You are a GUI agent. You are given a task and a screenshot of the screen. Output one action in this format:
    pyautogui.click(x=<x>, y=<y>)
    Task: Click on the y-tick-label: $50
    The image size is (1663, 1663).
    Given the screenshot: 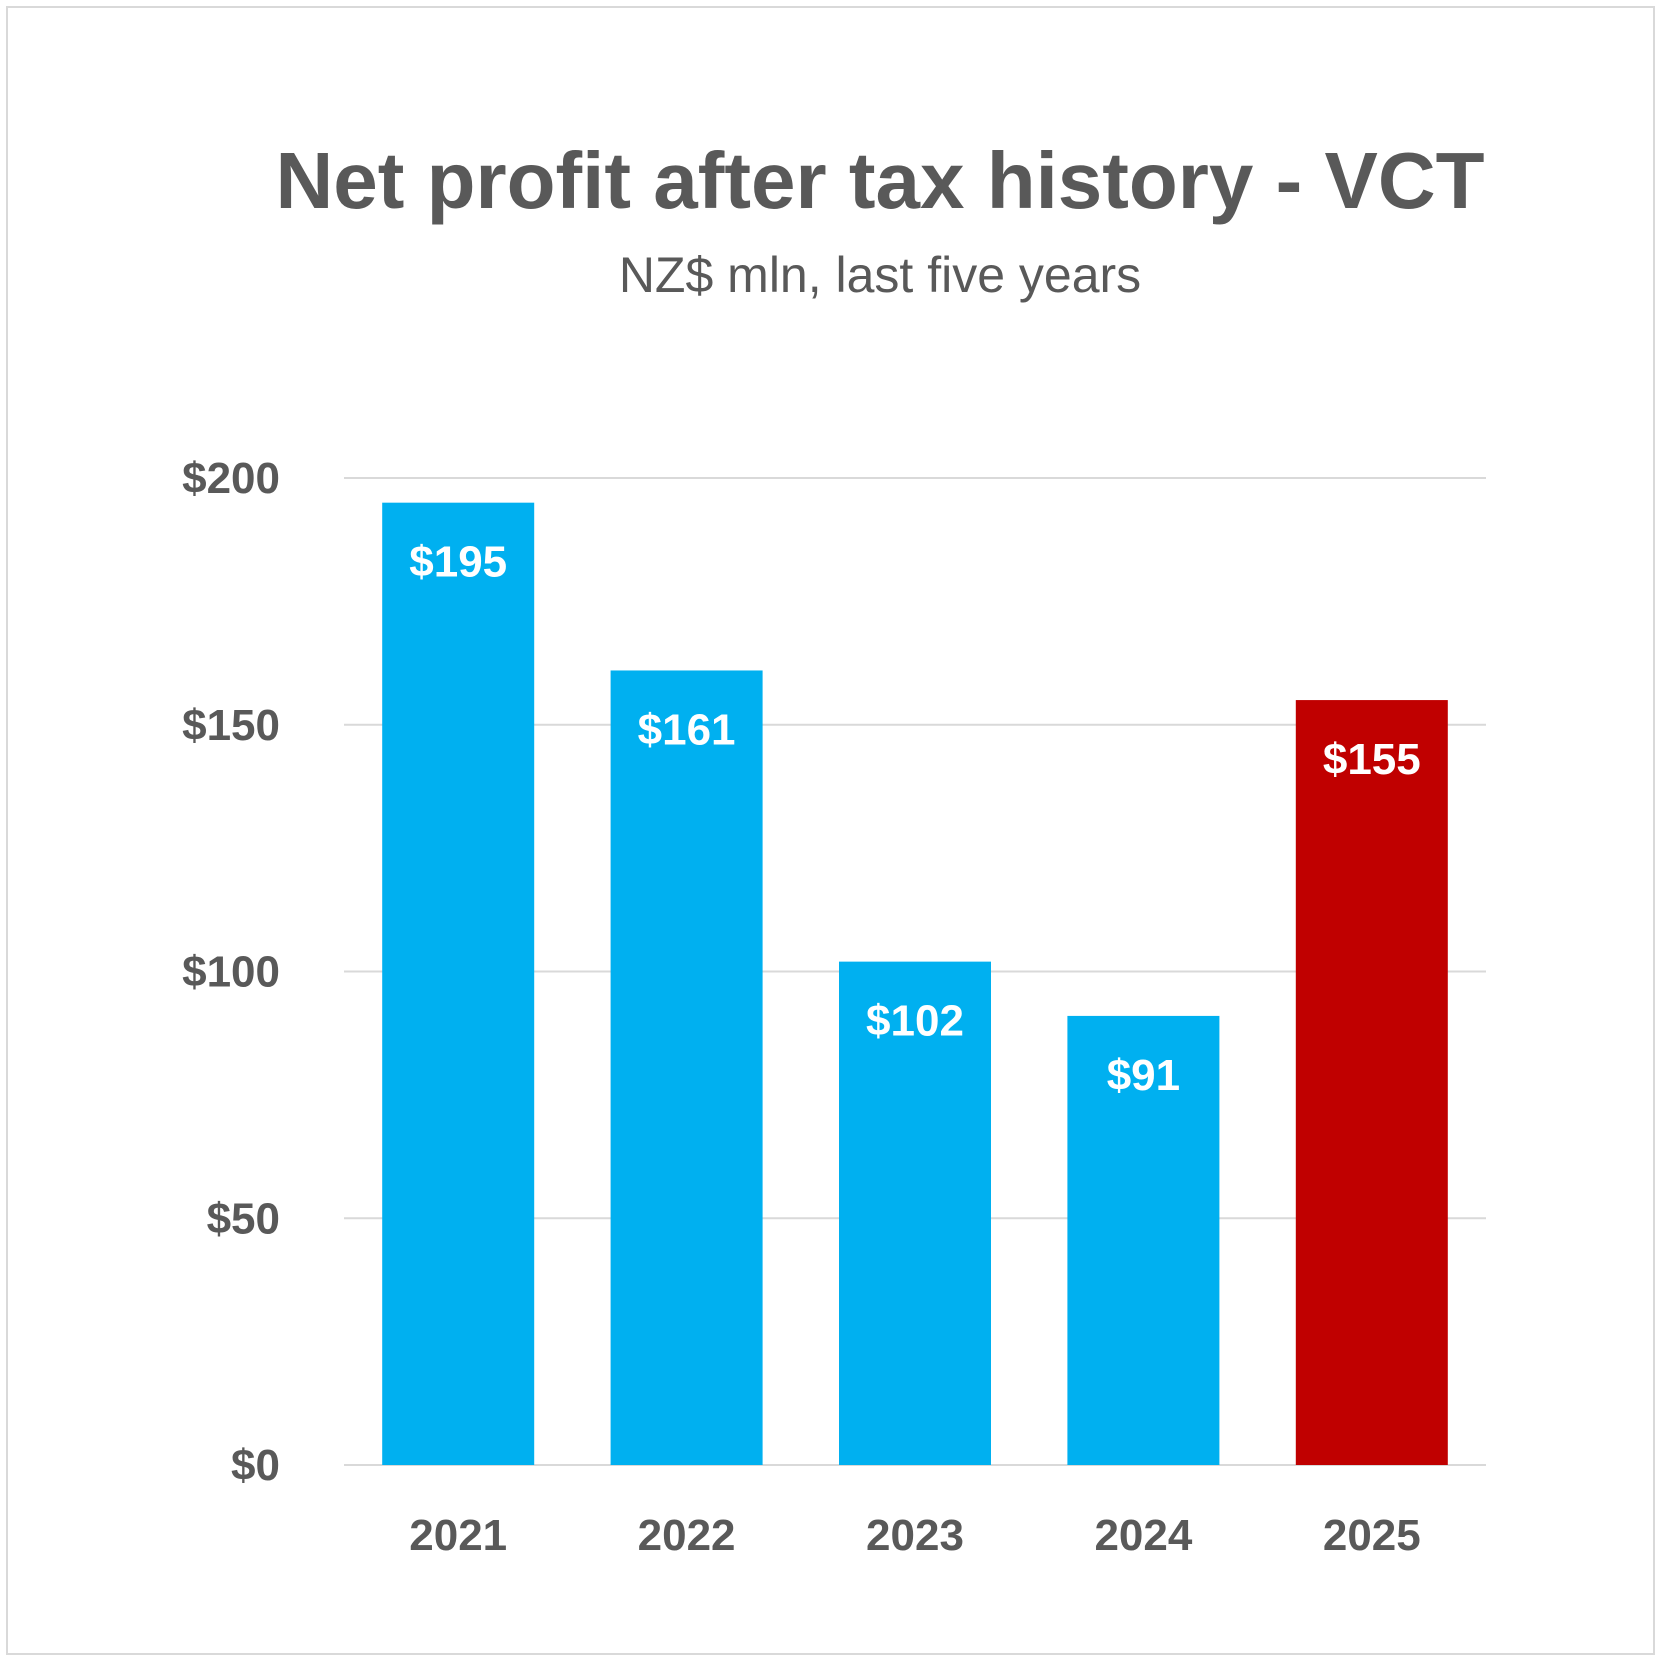 What is the action you would take?
    pyautogui.click(x=243, y=1218)
    